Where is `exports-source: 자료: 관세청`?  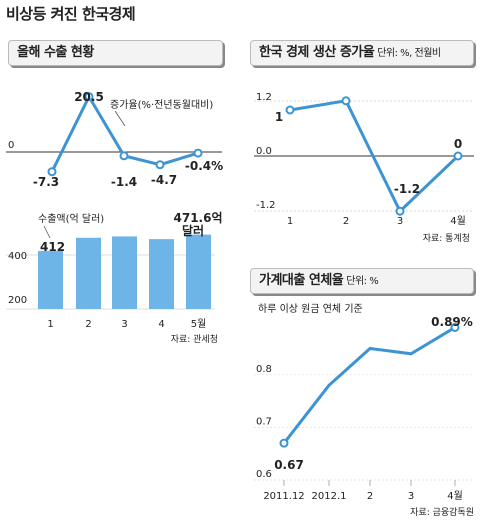
exports-source: 자료: 관세청 is located at coordinates (194, 339).